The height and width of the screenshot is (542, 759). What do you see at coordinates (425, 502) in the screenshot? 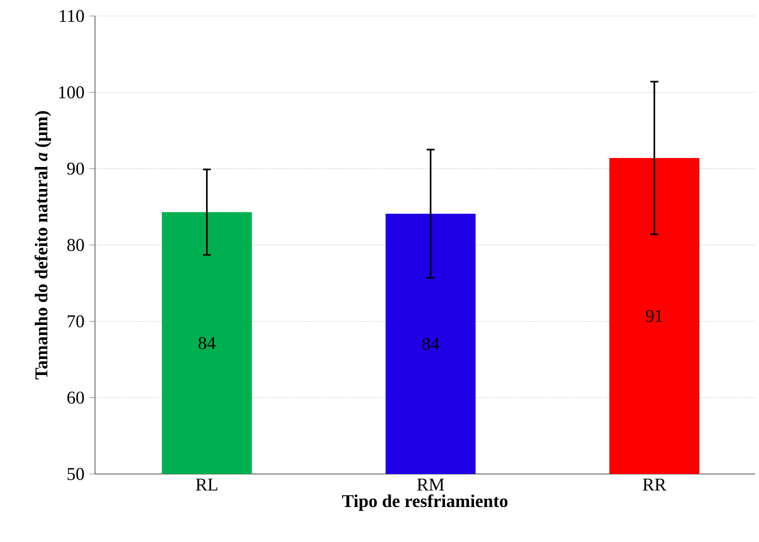
I see `x-axis-title: Tipo de resfriamiento` at bounding box center [425, 502].